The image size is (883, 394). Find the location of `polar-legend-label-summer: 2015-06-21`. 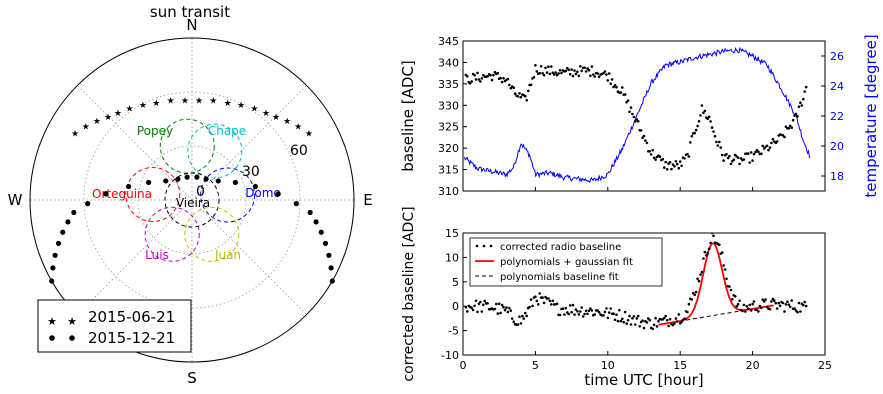

polar-legend-label-summer: 2015-06-21 is located at coordinates (131, 317).